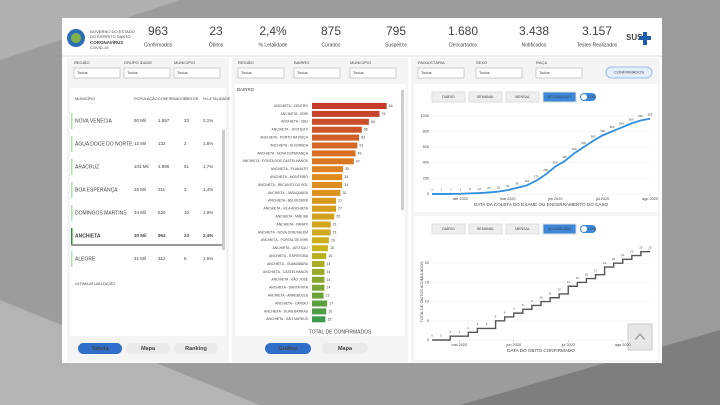  What do you see at coordinates (140, 120) in the screenshot?
I see `table-cell: 50 Mil` at bounding box center [140, 120].